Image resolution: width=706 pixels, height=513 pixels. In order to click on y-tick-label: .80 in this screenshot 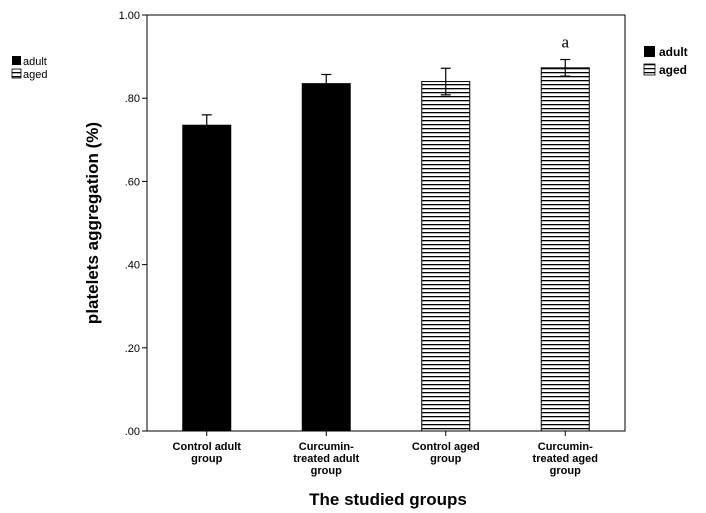, I will do `click(132, 99)`.